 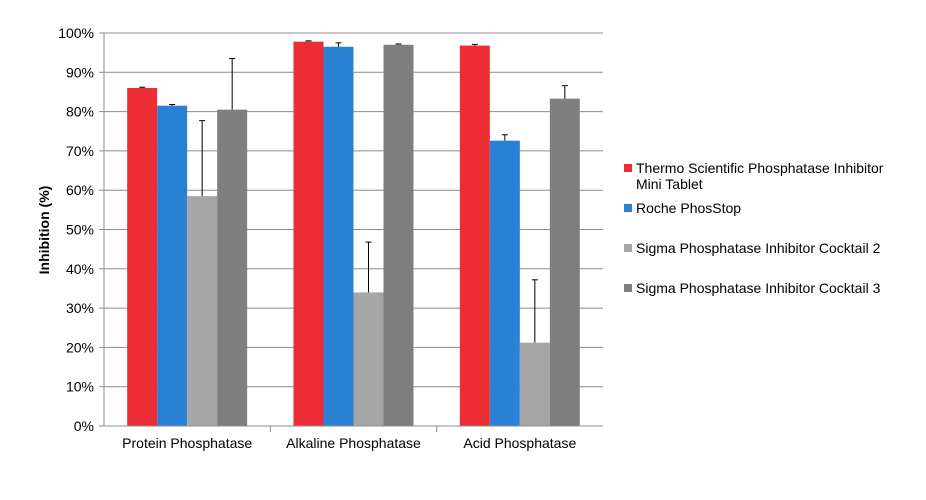 I want to click on legend-label: Roche PhosStop, so click(x=689, y=208).